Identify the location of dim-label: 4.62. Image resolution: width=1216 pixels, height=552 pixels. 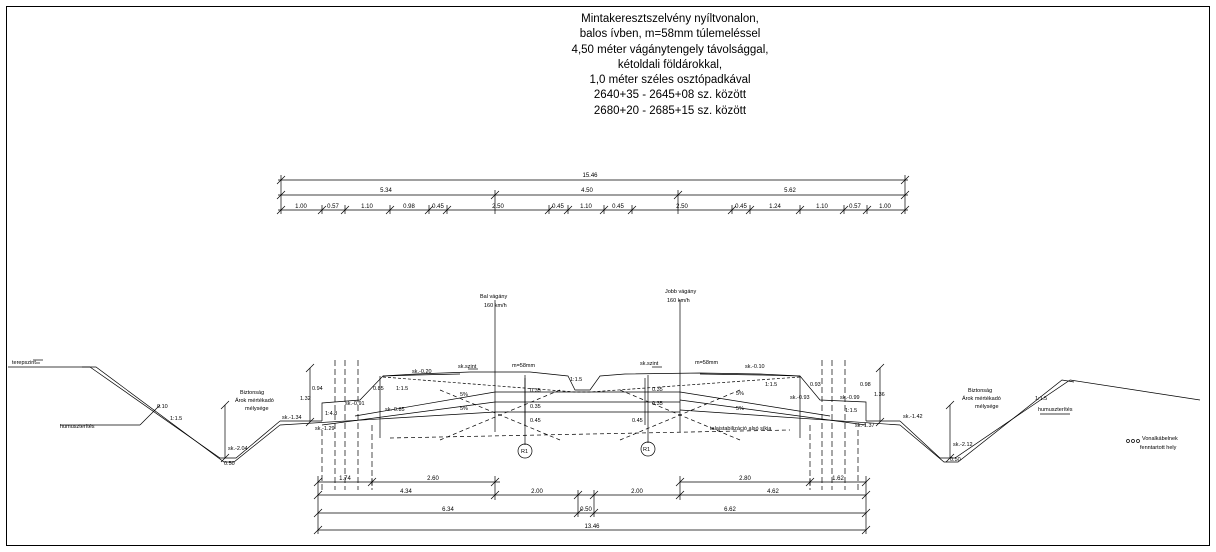
(773, 492).